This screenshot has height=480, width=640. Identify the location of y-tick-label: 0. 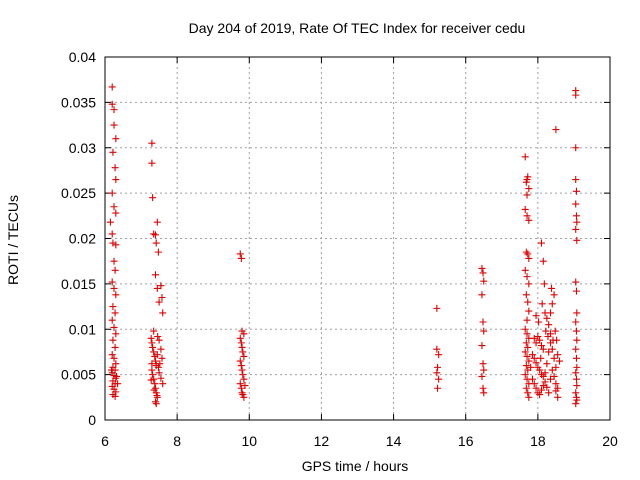
(92, 420).